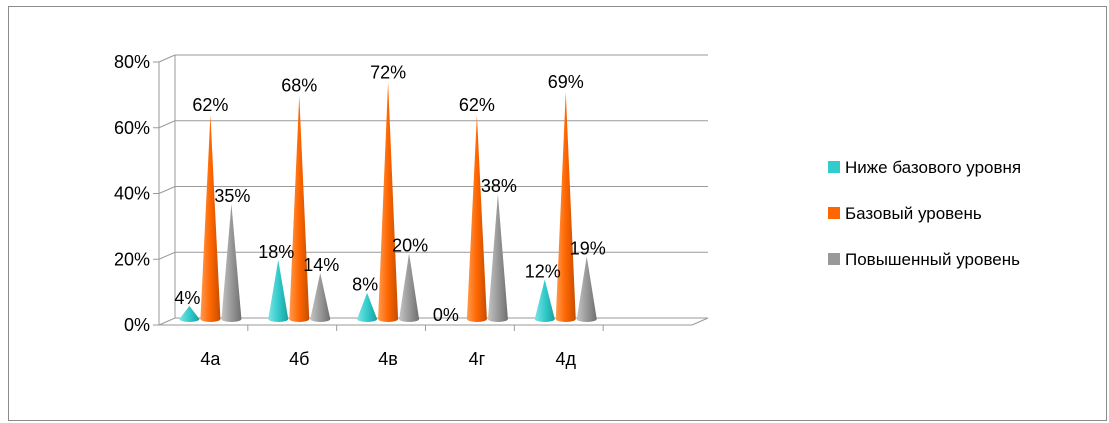 This screenshot has height=423, width=1109. What do you see at coordinates (932, 259) in the screenshot?
I see `legend-label: Повышенный уровень` at bounding box center [932, 259].